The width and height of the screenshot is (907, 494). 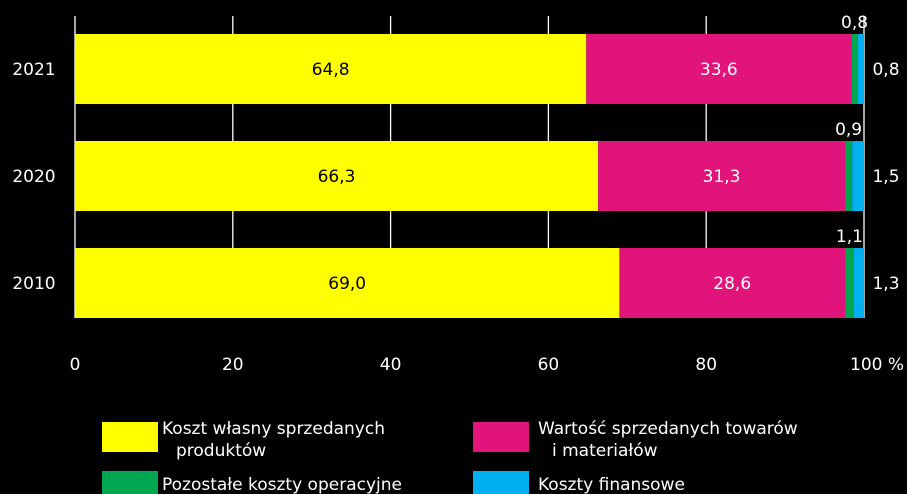 I want to click on data-label: 1,3, so click(x=885, y=284).